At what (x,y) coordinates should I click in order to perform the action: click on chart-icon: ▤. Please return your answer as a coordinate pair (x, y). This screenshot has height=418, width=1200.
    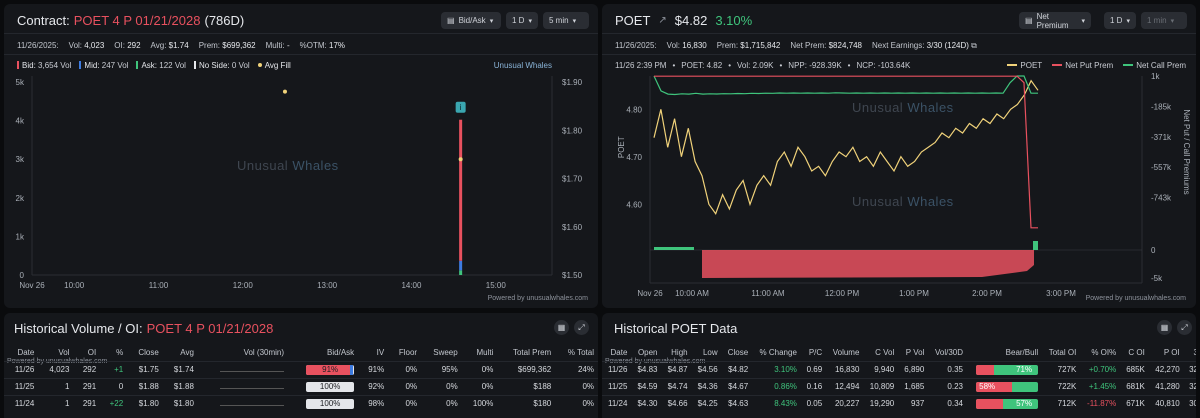
    Looking at the image, I should click on (1029, 20).